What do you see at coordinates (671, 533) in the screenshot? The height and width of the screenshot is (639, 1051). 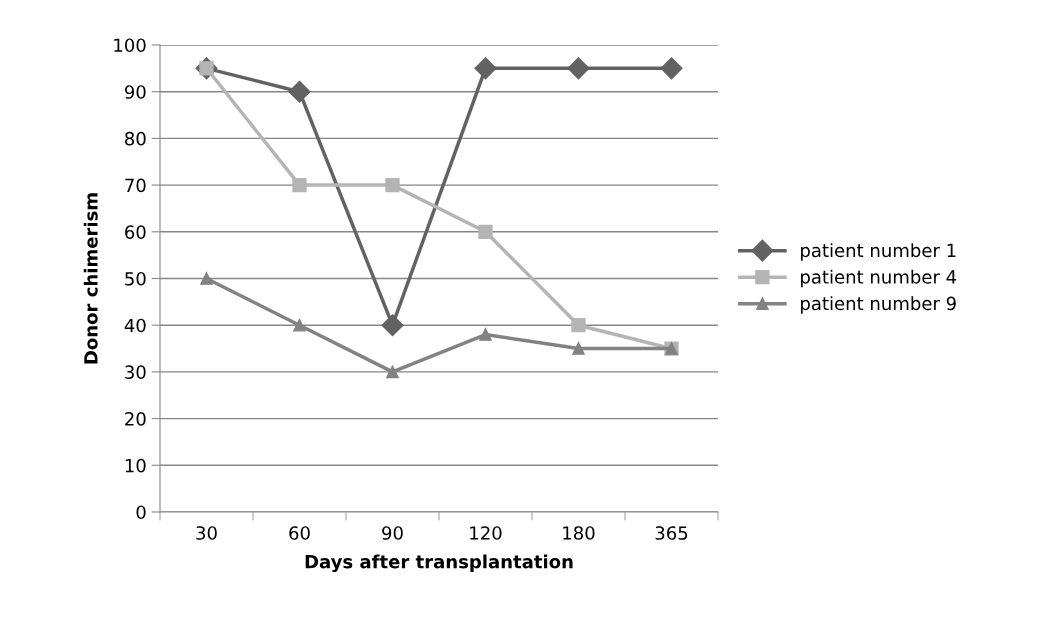 I see `x-tick-label: 365` at bounding box center [671, 533].